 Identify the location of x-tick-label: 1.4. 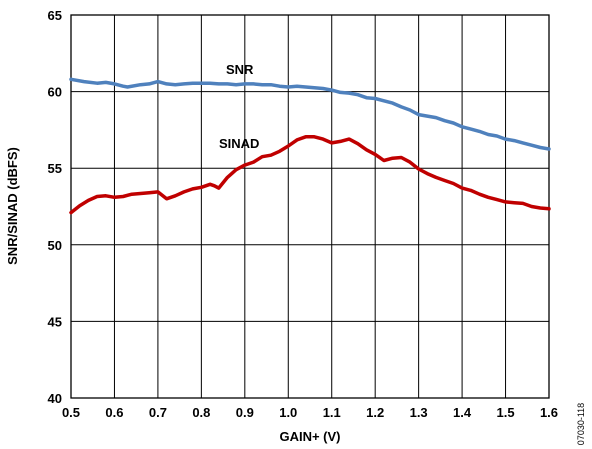
(462, 412).